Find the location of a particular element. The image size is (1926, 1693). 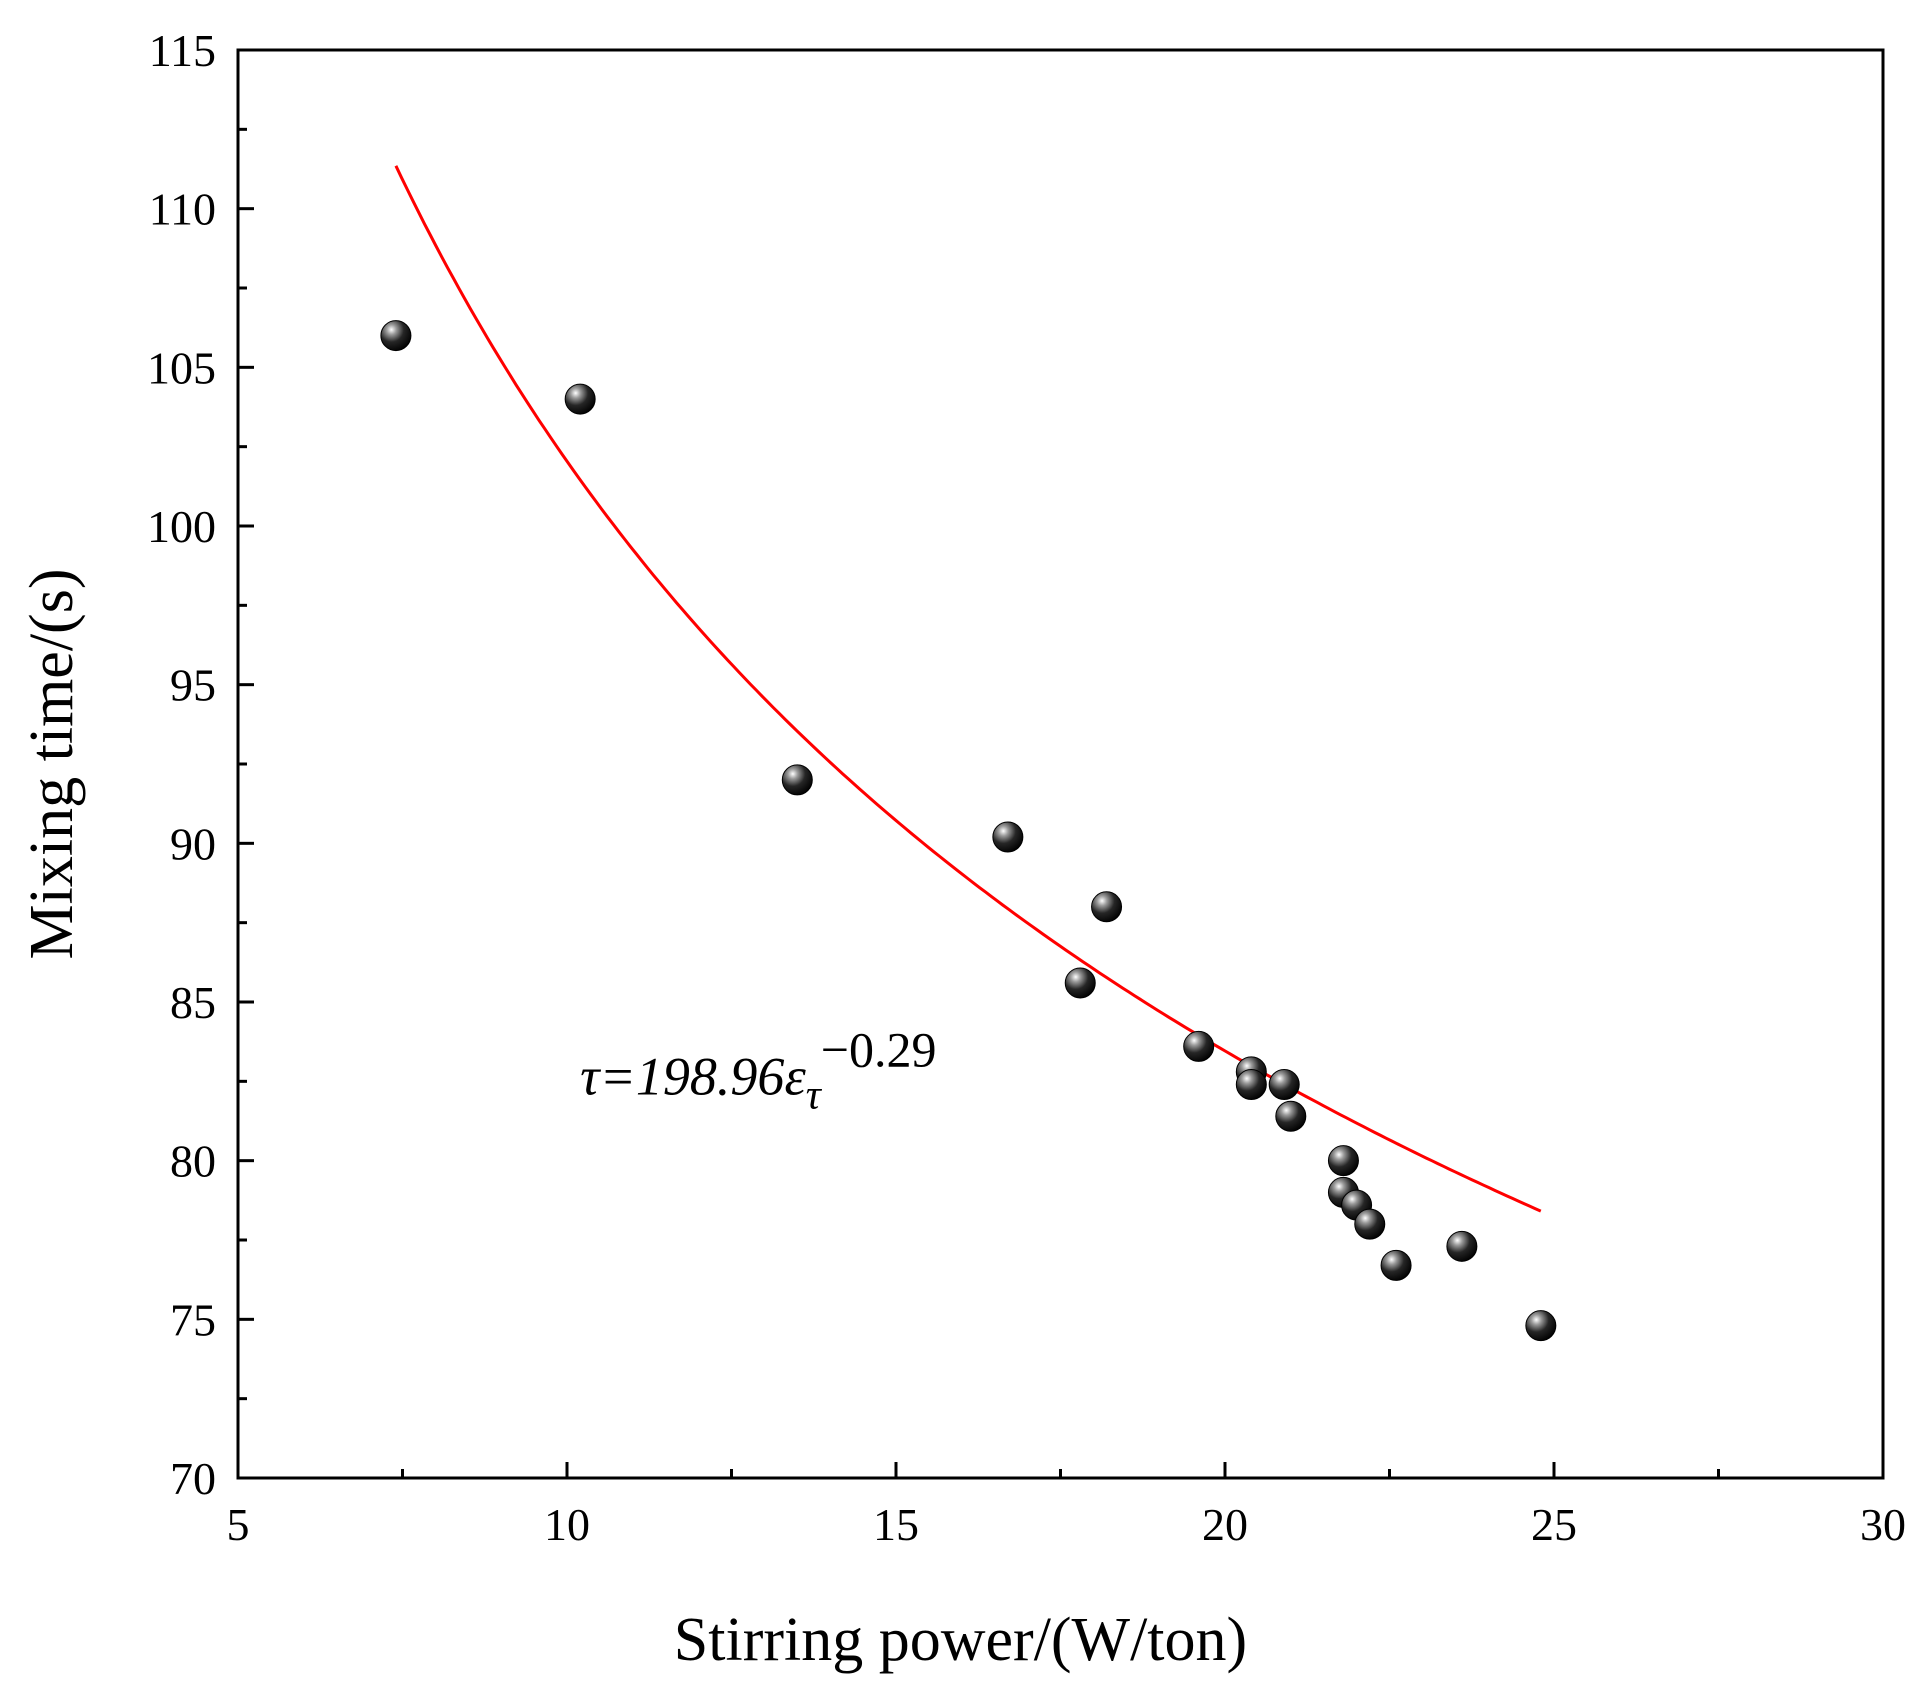

x-tick-label-2: 15 is located at coordinates (896, 1524).